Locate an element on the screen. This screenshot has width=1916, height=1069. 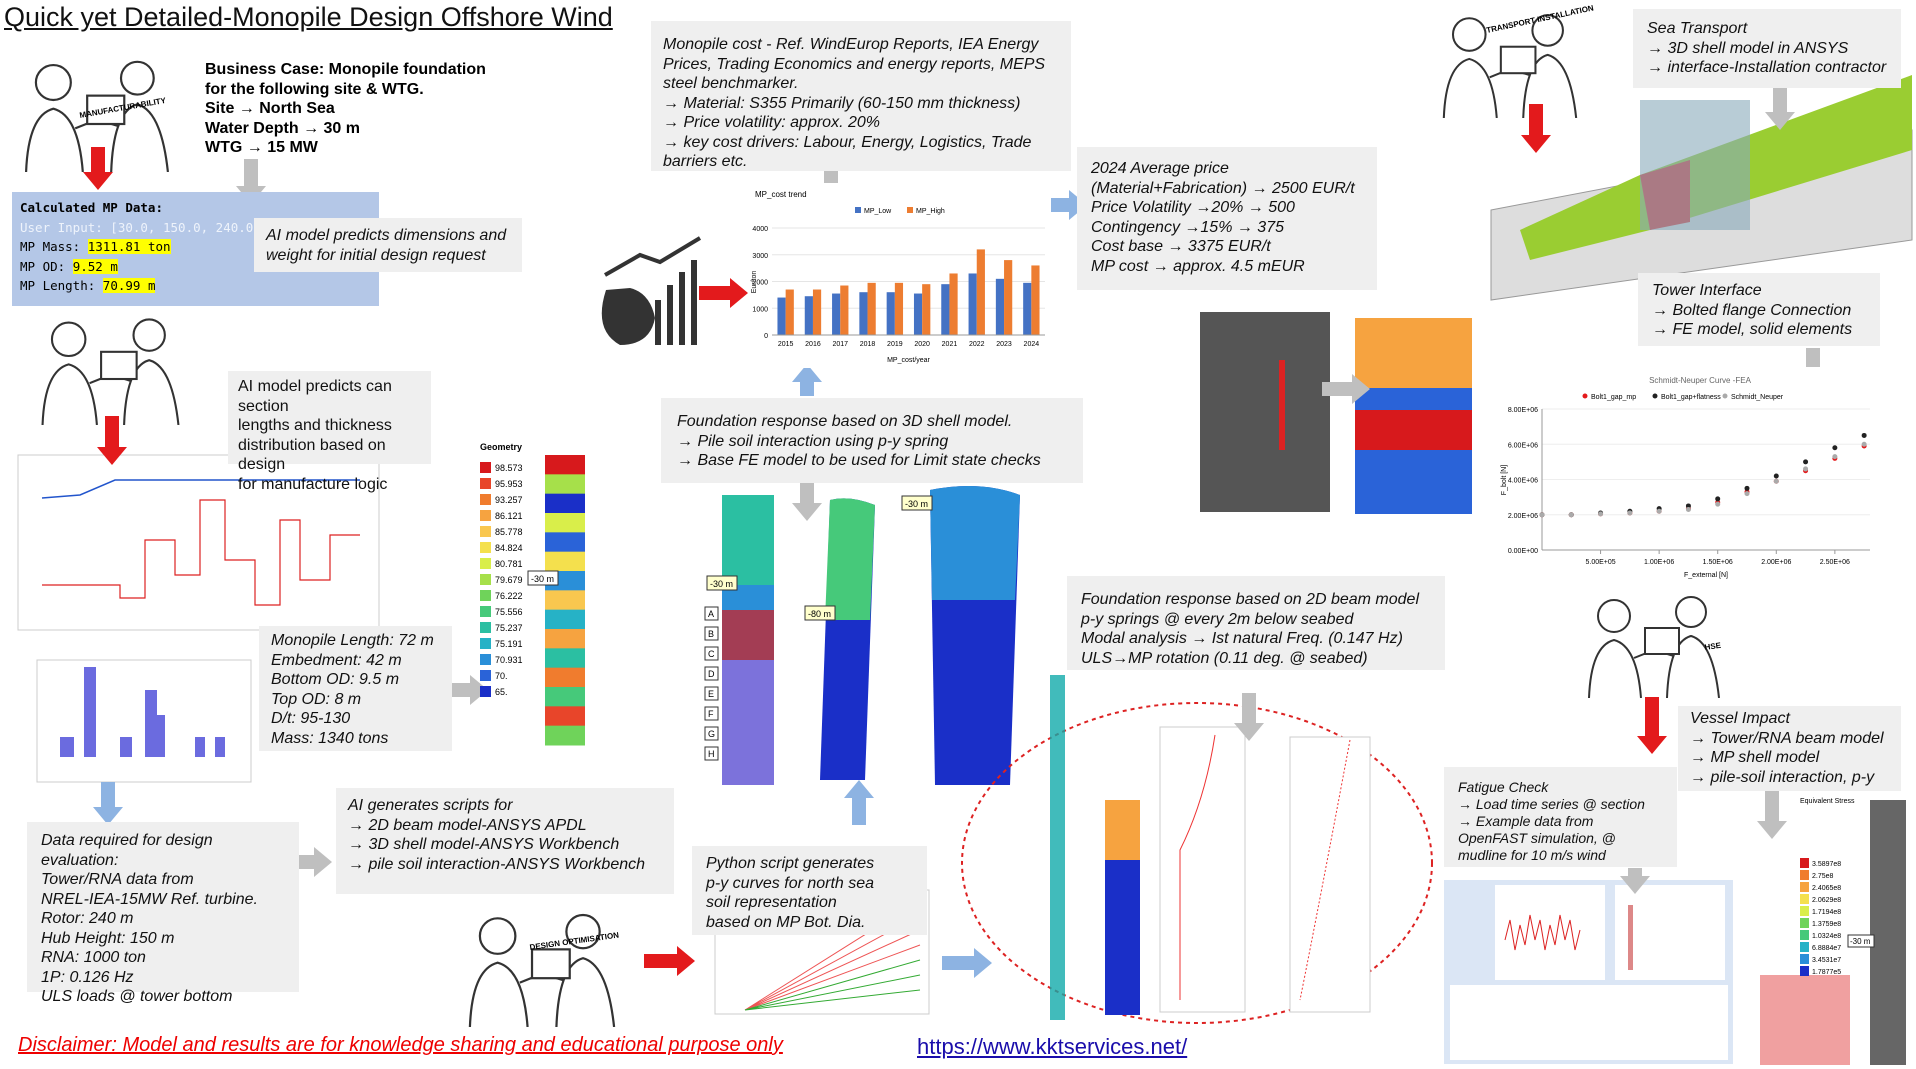
text-line: 1P: 0.126 Hz is located at coordinates (87, 977).